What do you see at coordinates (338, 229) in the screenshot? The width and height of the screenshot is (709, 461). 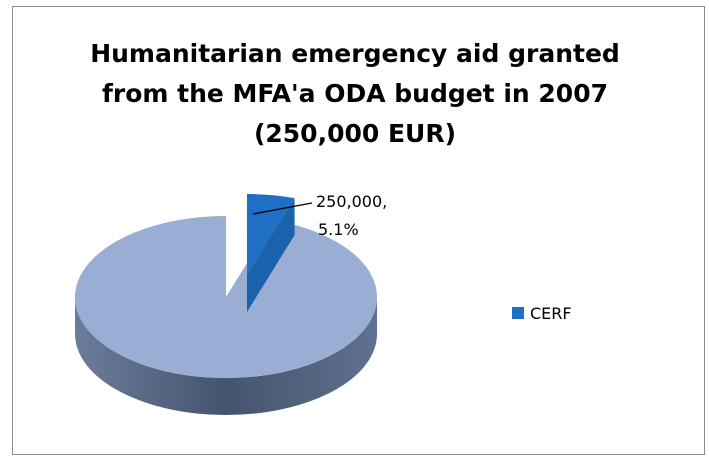 I see `cerf-data-label-percent: 5.1%` at bounding box center [338, 229].